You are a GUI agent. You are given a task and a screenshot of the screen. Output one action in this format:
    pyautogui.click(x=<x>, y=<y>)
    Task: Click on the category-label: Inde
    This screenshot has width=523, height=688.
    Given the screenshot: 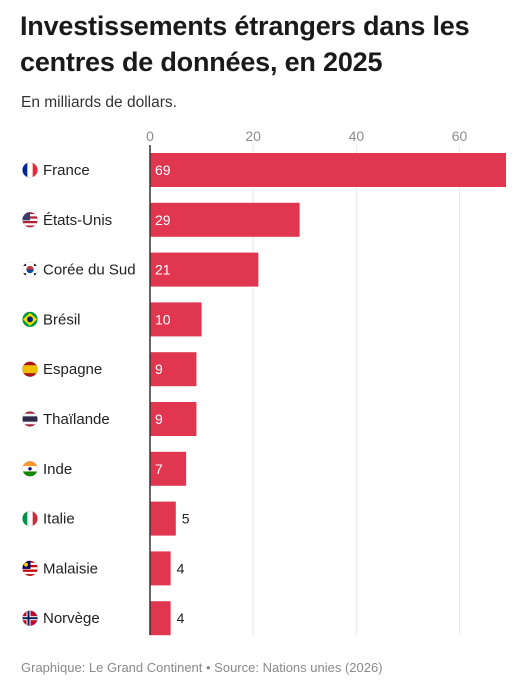 What is the action you would take?
    pyautogui.click(x=57, y=469)
    